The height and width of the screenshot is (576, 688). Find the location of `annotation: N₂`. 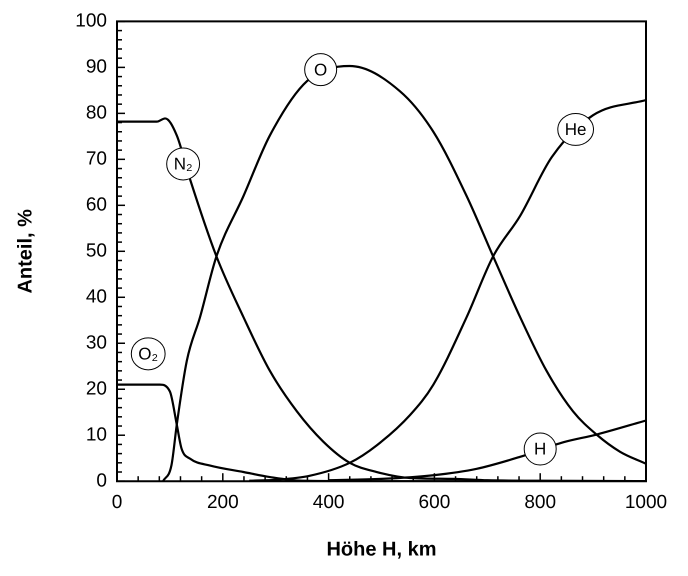

annotation: N₂ is located at coordinates (183, 164).